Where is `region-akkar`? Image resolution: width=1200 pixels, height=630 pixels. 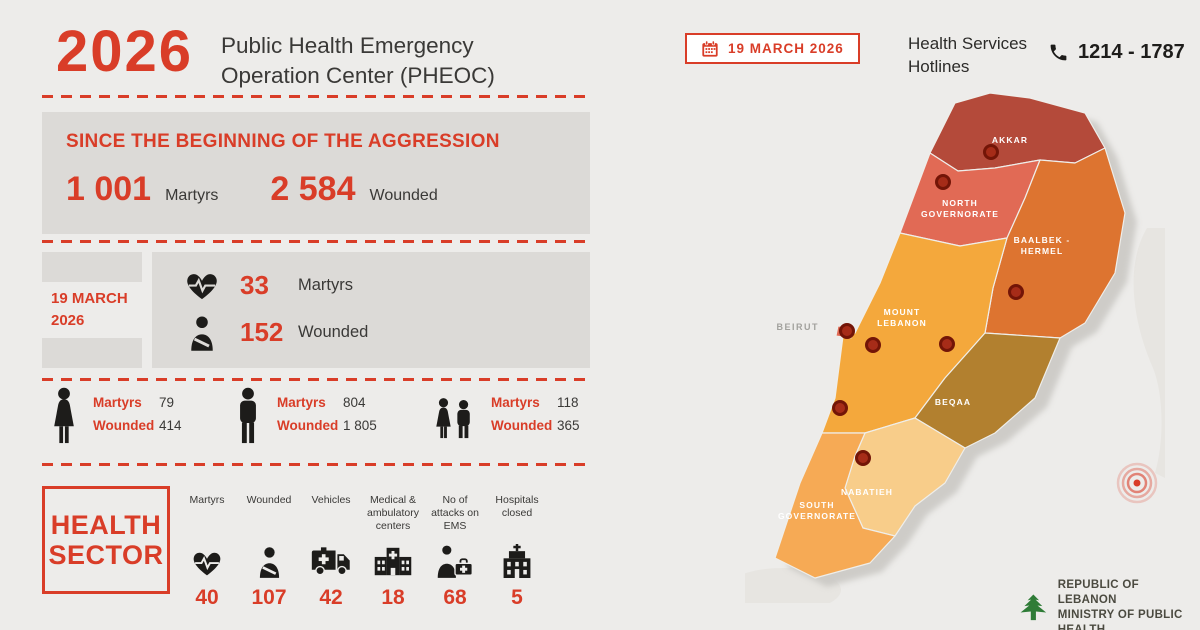
region-akkar is located at coordinates (1017, 132).